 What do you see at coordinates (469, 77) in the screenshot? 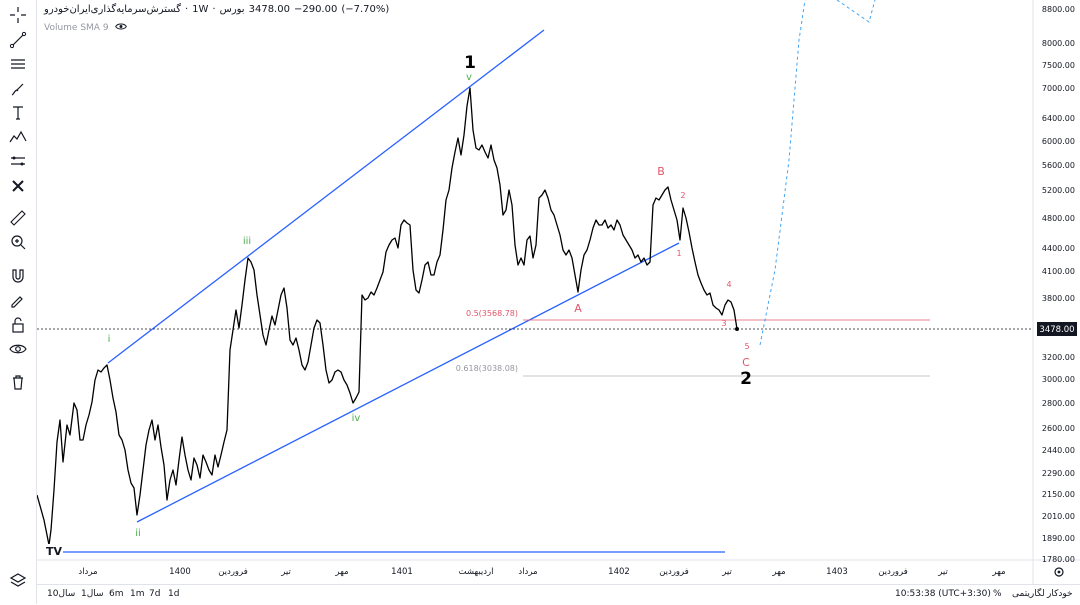
I see `wave-label-v: v` at bounding box center [469, 77].